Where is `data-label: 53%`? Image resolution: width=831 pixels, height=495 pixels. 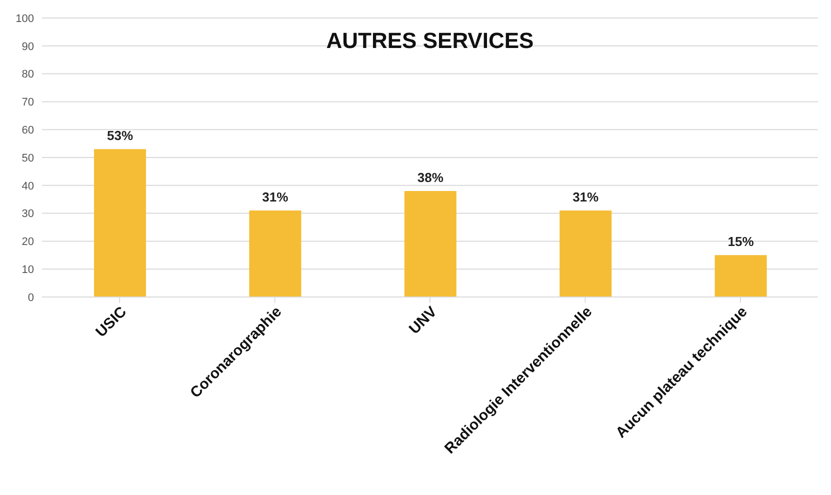 data-label: 53% is located at coordinates (120, 136).